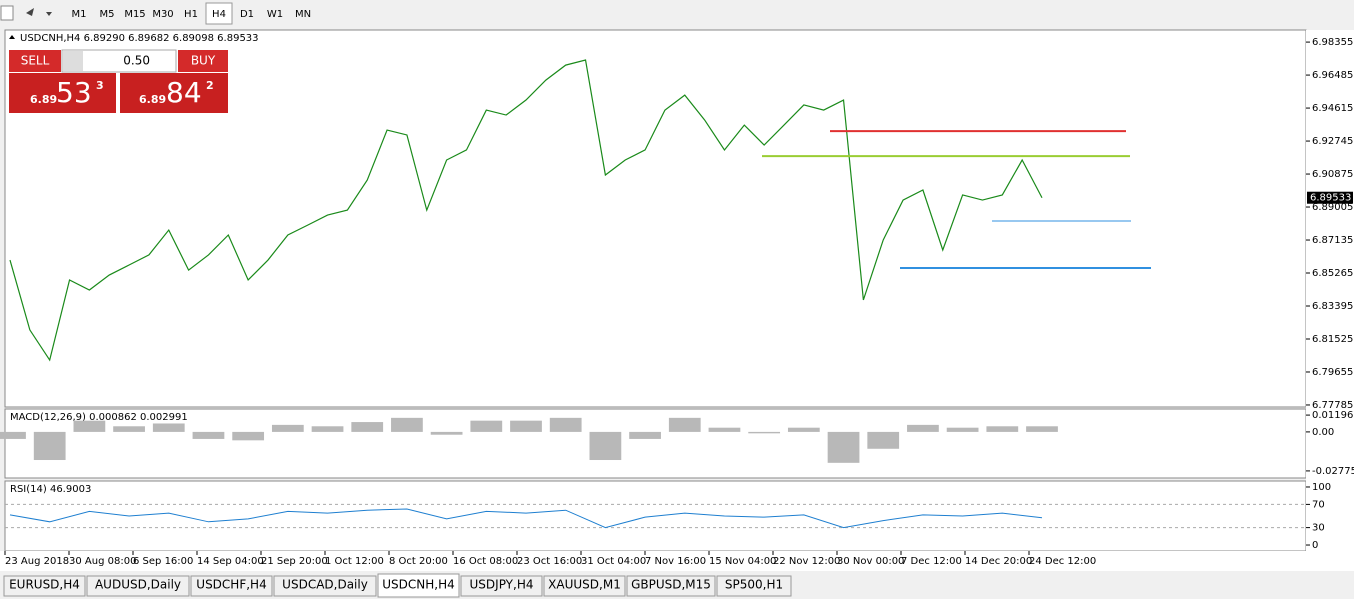  What do you see at coordinates (62, 93) in the screenshot?
I see `sell-price-box` at bounding box center [62, 93].